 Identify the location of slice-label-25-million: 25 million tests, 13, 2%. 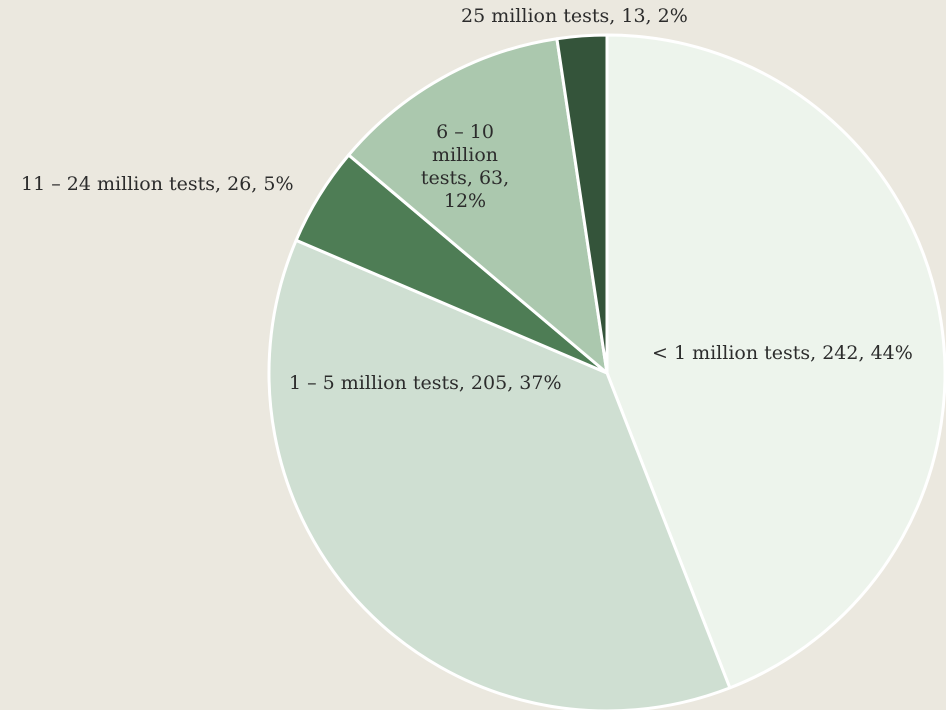
(574, 16).